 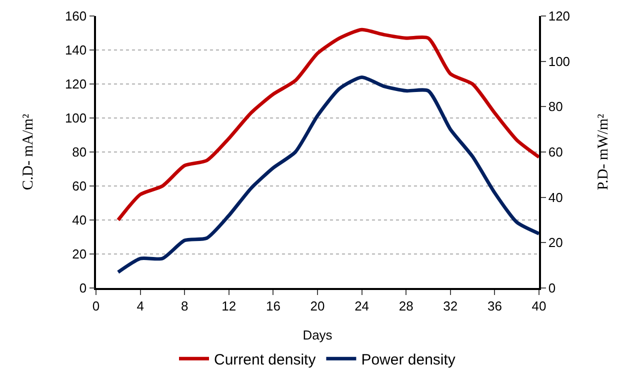 I want to click on y-axis-title: C.D- mA/m², so click(x=28, y=151).